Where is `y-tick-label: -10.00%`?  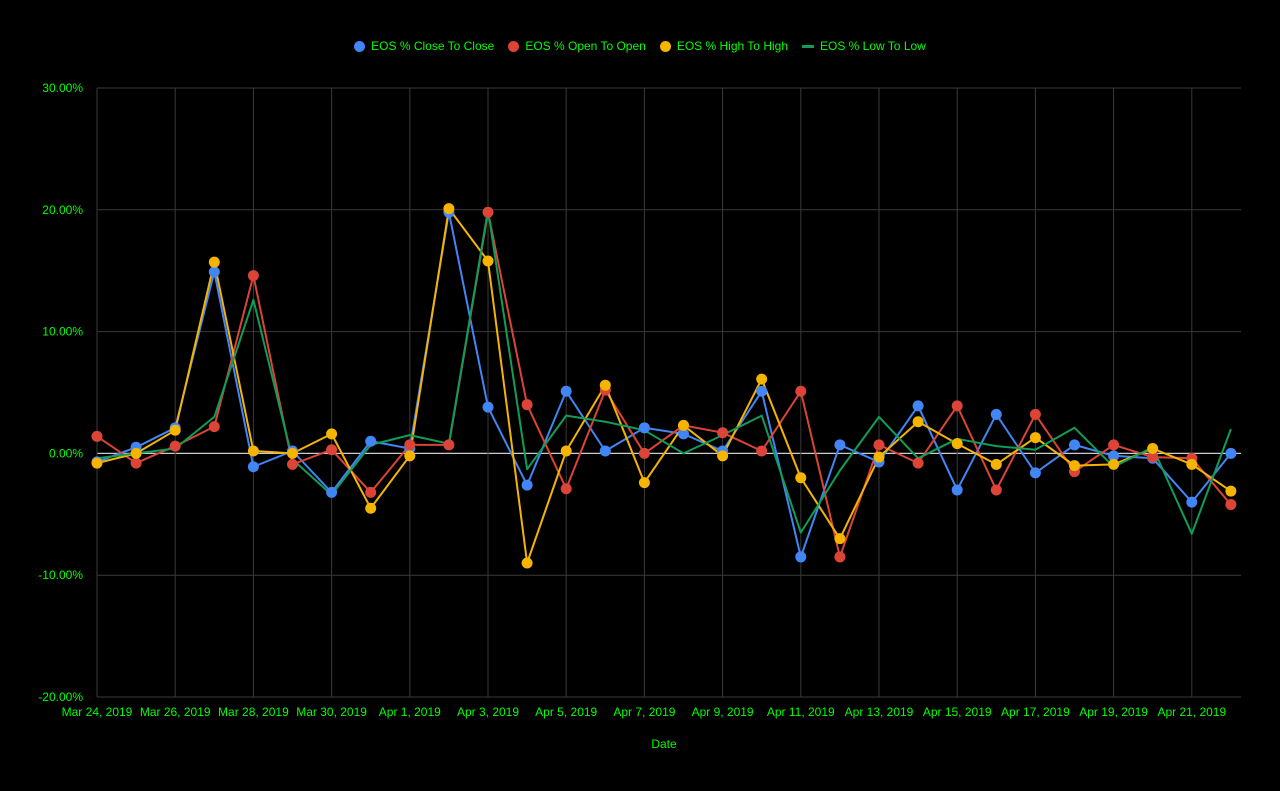 y-tick-label: -10.00% is located at coordinates (60, 575).